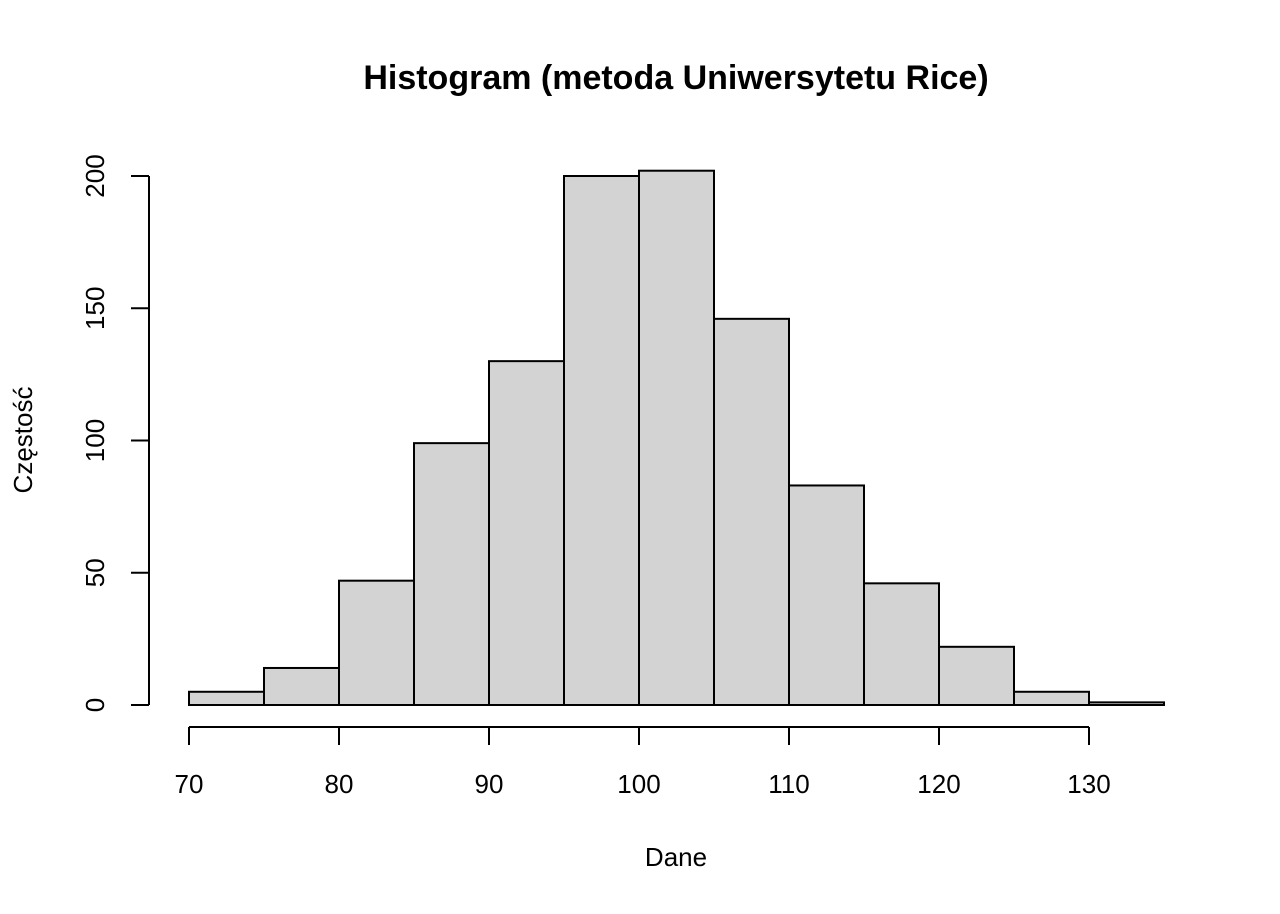 Image resolution: width=1280 pixels, height=914 pixels. What do you see at coordinates (643, 762) in the screenshot?
I see `x-axis: 70 80 90 100 110 120 130` at bounding box center [643, 762].